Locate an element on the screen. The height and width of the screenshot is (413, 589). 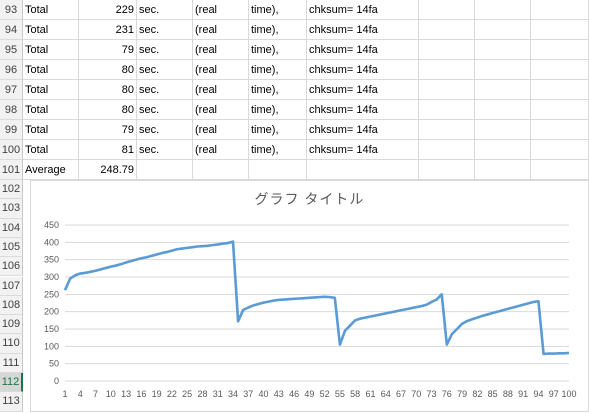
row-header: 103 is located at coordinates (11, 209).